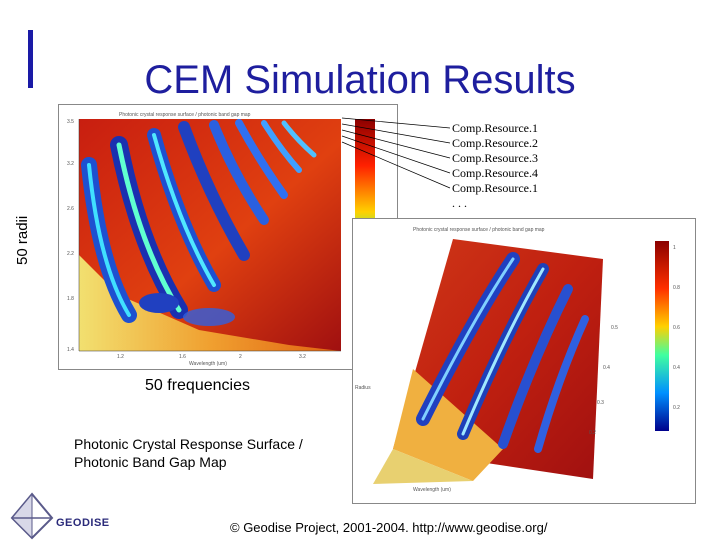 The image size is (720, 540). Describe the element at coordinates (459, 203) in the screenshot. I see `resource-item: . . .` at that location.